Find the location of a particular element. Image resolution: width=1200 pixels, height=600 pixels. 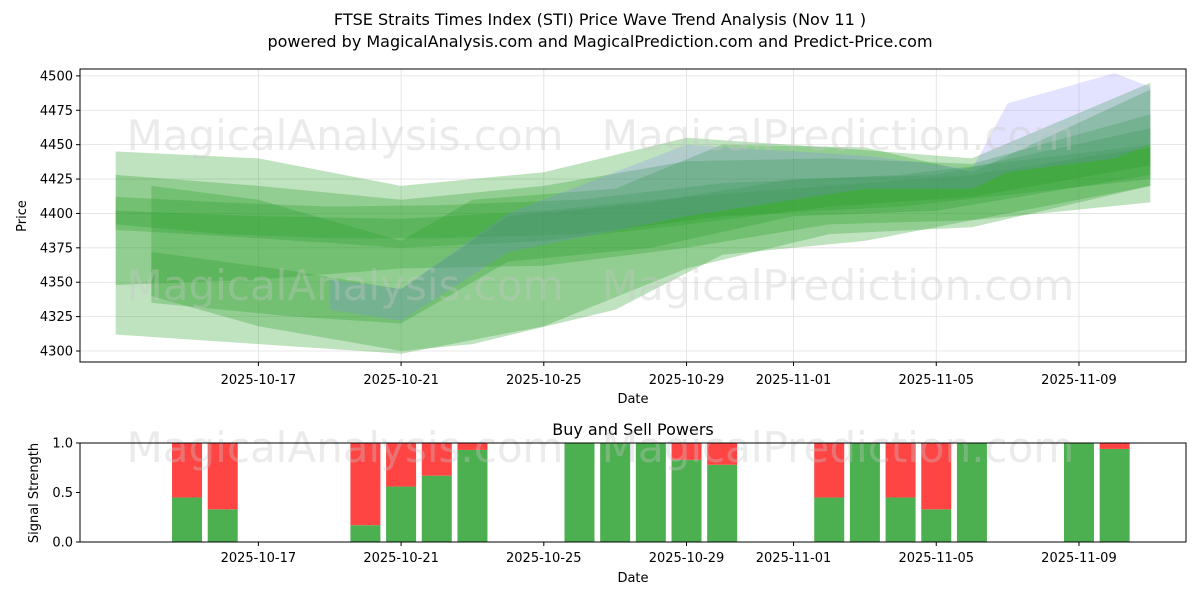

watermark-analysis-mid: MagicalAnalysis.com is located at coordinates (345, 285).